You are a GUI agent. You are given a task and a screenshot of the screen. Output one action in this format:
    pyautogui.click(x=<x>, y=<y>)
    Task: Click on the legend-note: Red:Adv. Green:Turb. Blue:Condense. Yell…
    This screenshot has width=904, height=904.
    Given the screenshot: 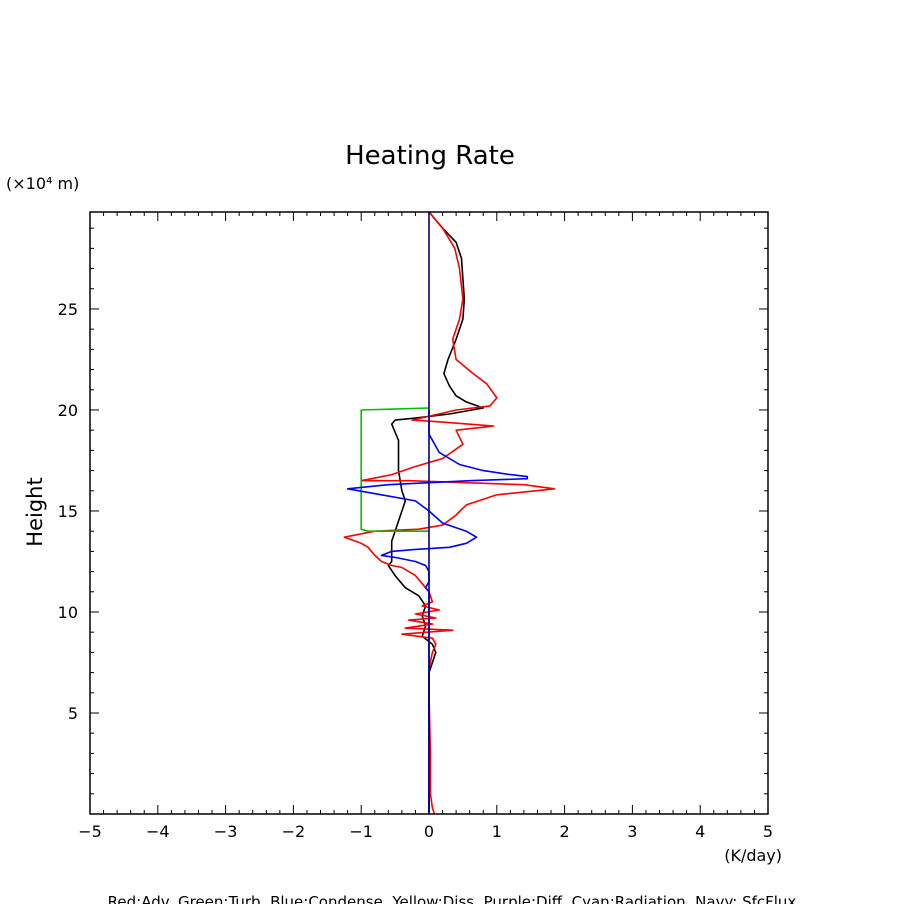 What is the action you would take?
    pyautogui.click(x=452, y=898)
    